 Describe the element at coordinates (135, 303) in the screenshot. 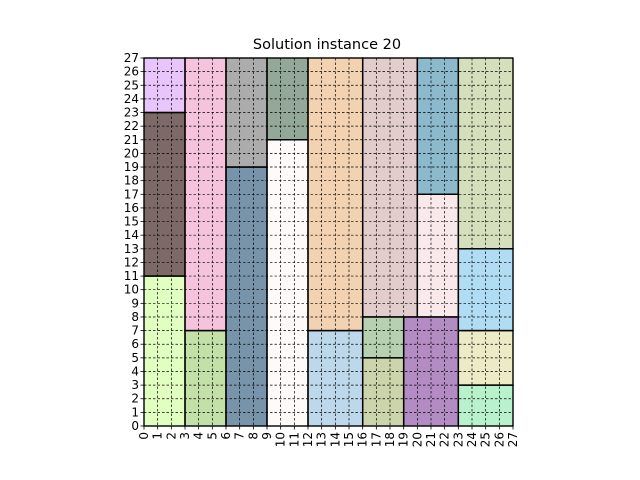

I see `y-tick-label: 9` at that location.